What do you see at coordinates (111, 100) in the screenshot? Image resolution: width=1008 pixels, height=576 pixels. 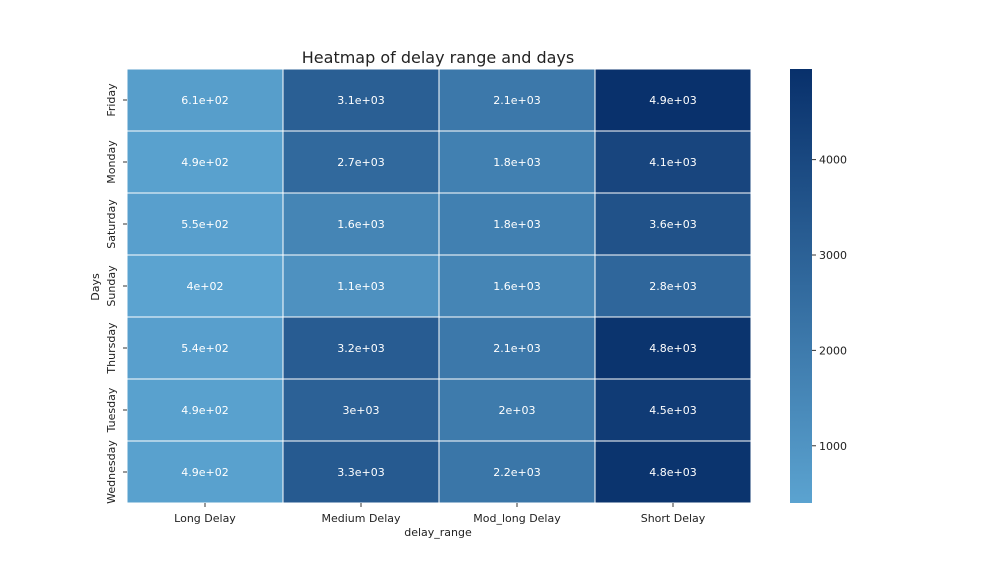 I see `y-tick-label: Friday` at bounding box center [111, 100].